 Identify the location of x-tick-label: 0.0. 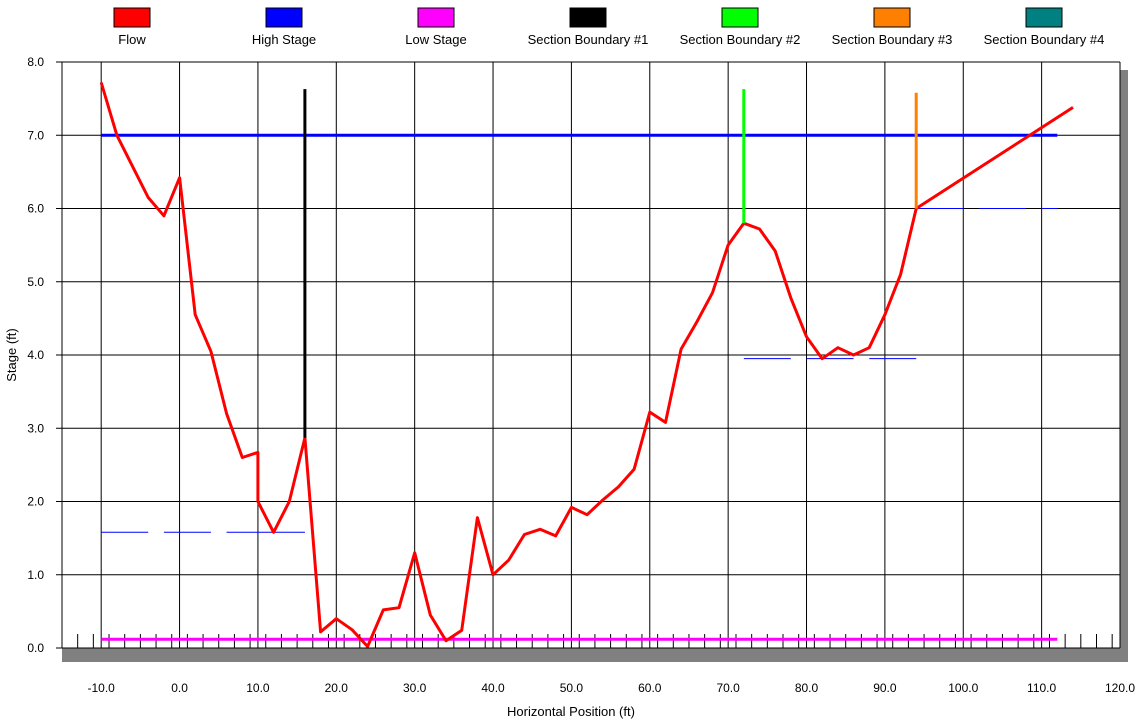
(179, 688).